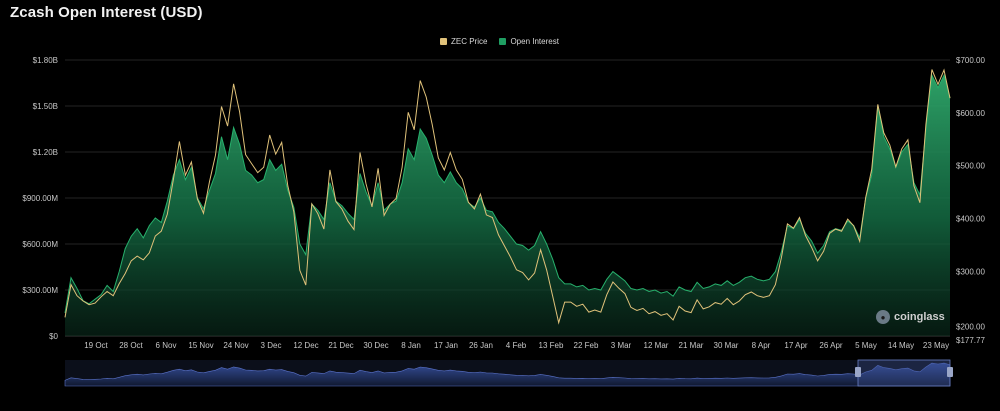 The image size is (1000, 411). I want to click on navigator-selection, so click(904, 373).